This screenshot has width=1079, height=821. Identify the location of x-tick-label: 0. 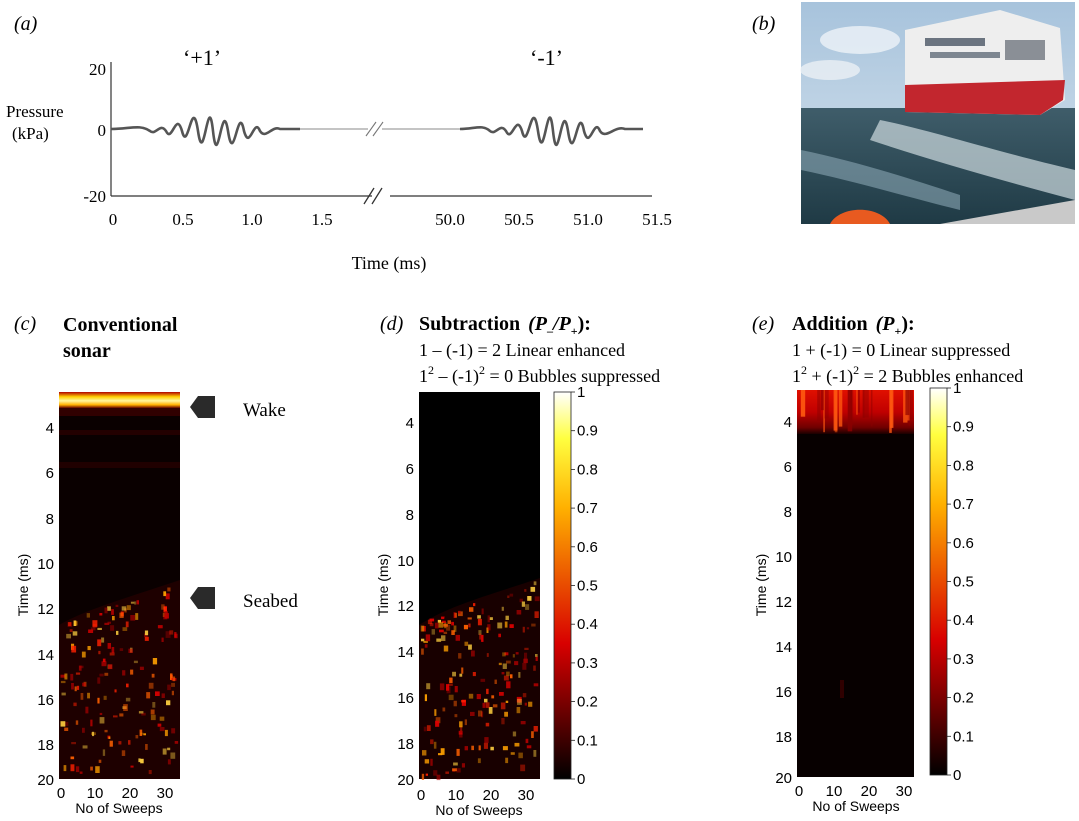
(421, 795).